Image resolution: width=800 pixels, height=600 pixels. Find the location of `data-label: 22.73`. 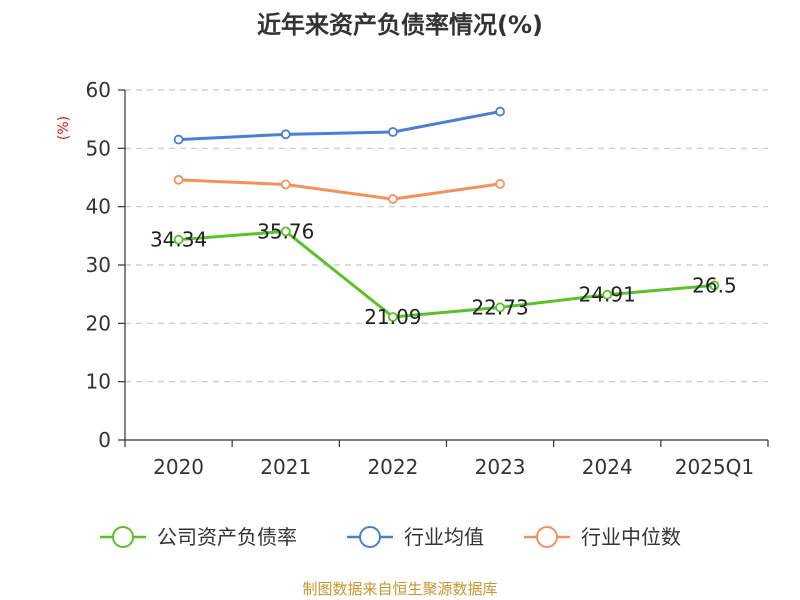

data-label: 22.73 is located at coordinates (499, 307).